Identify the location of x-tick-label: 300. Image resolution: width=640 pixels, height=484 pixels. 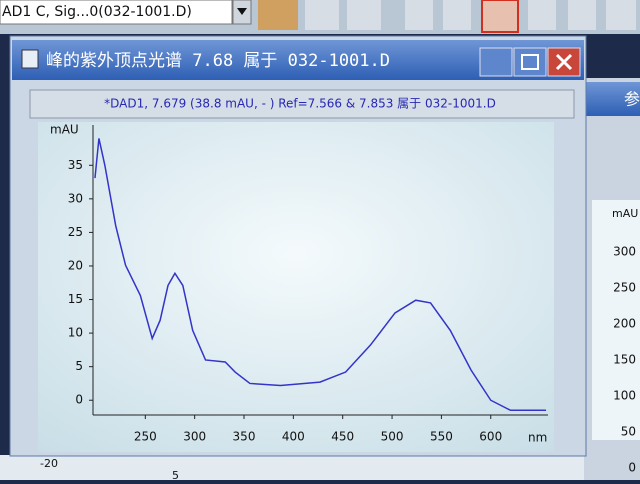
(194, 437).